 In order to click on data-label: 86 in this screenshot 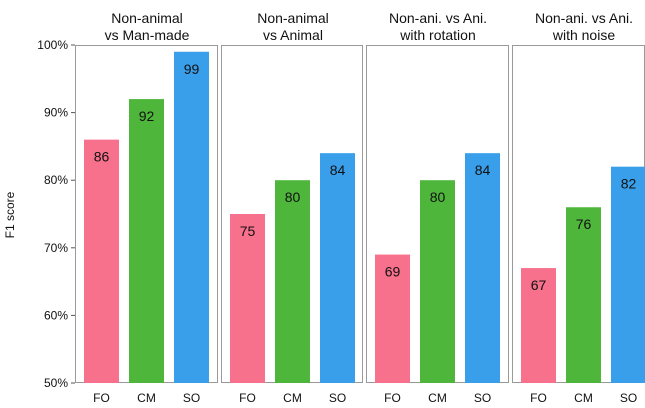, I will do `click(102, 157)`.